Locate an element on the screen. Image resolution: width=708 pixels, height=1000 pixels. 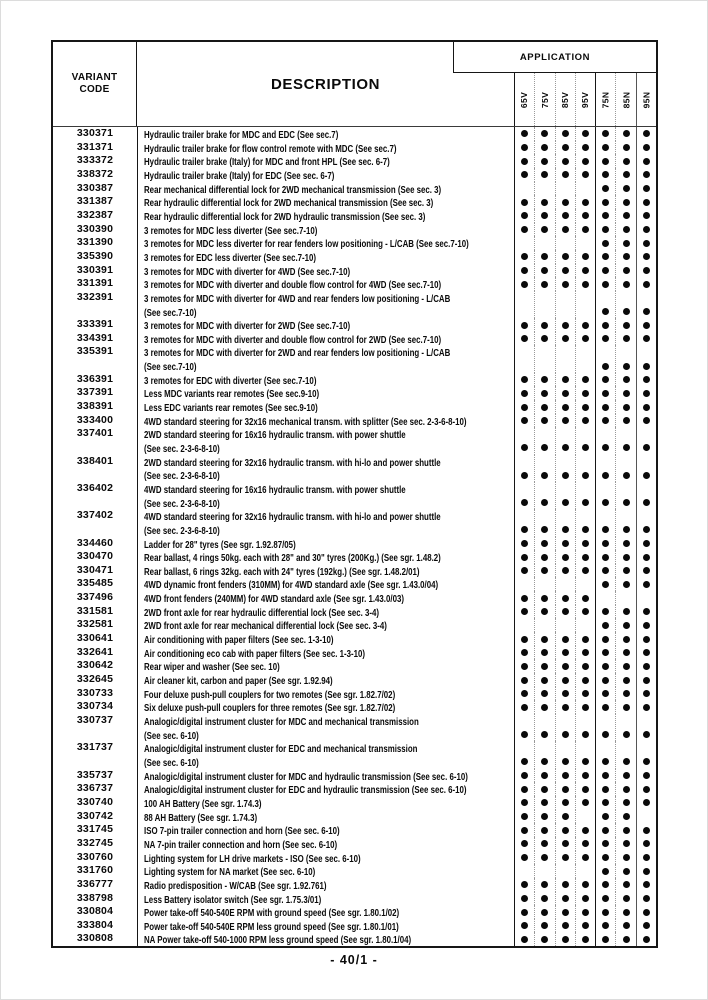
variant-code-cell: 334391 is located at coordinates (95, 337).